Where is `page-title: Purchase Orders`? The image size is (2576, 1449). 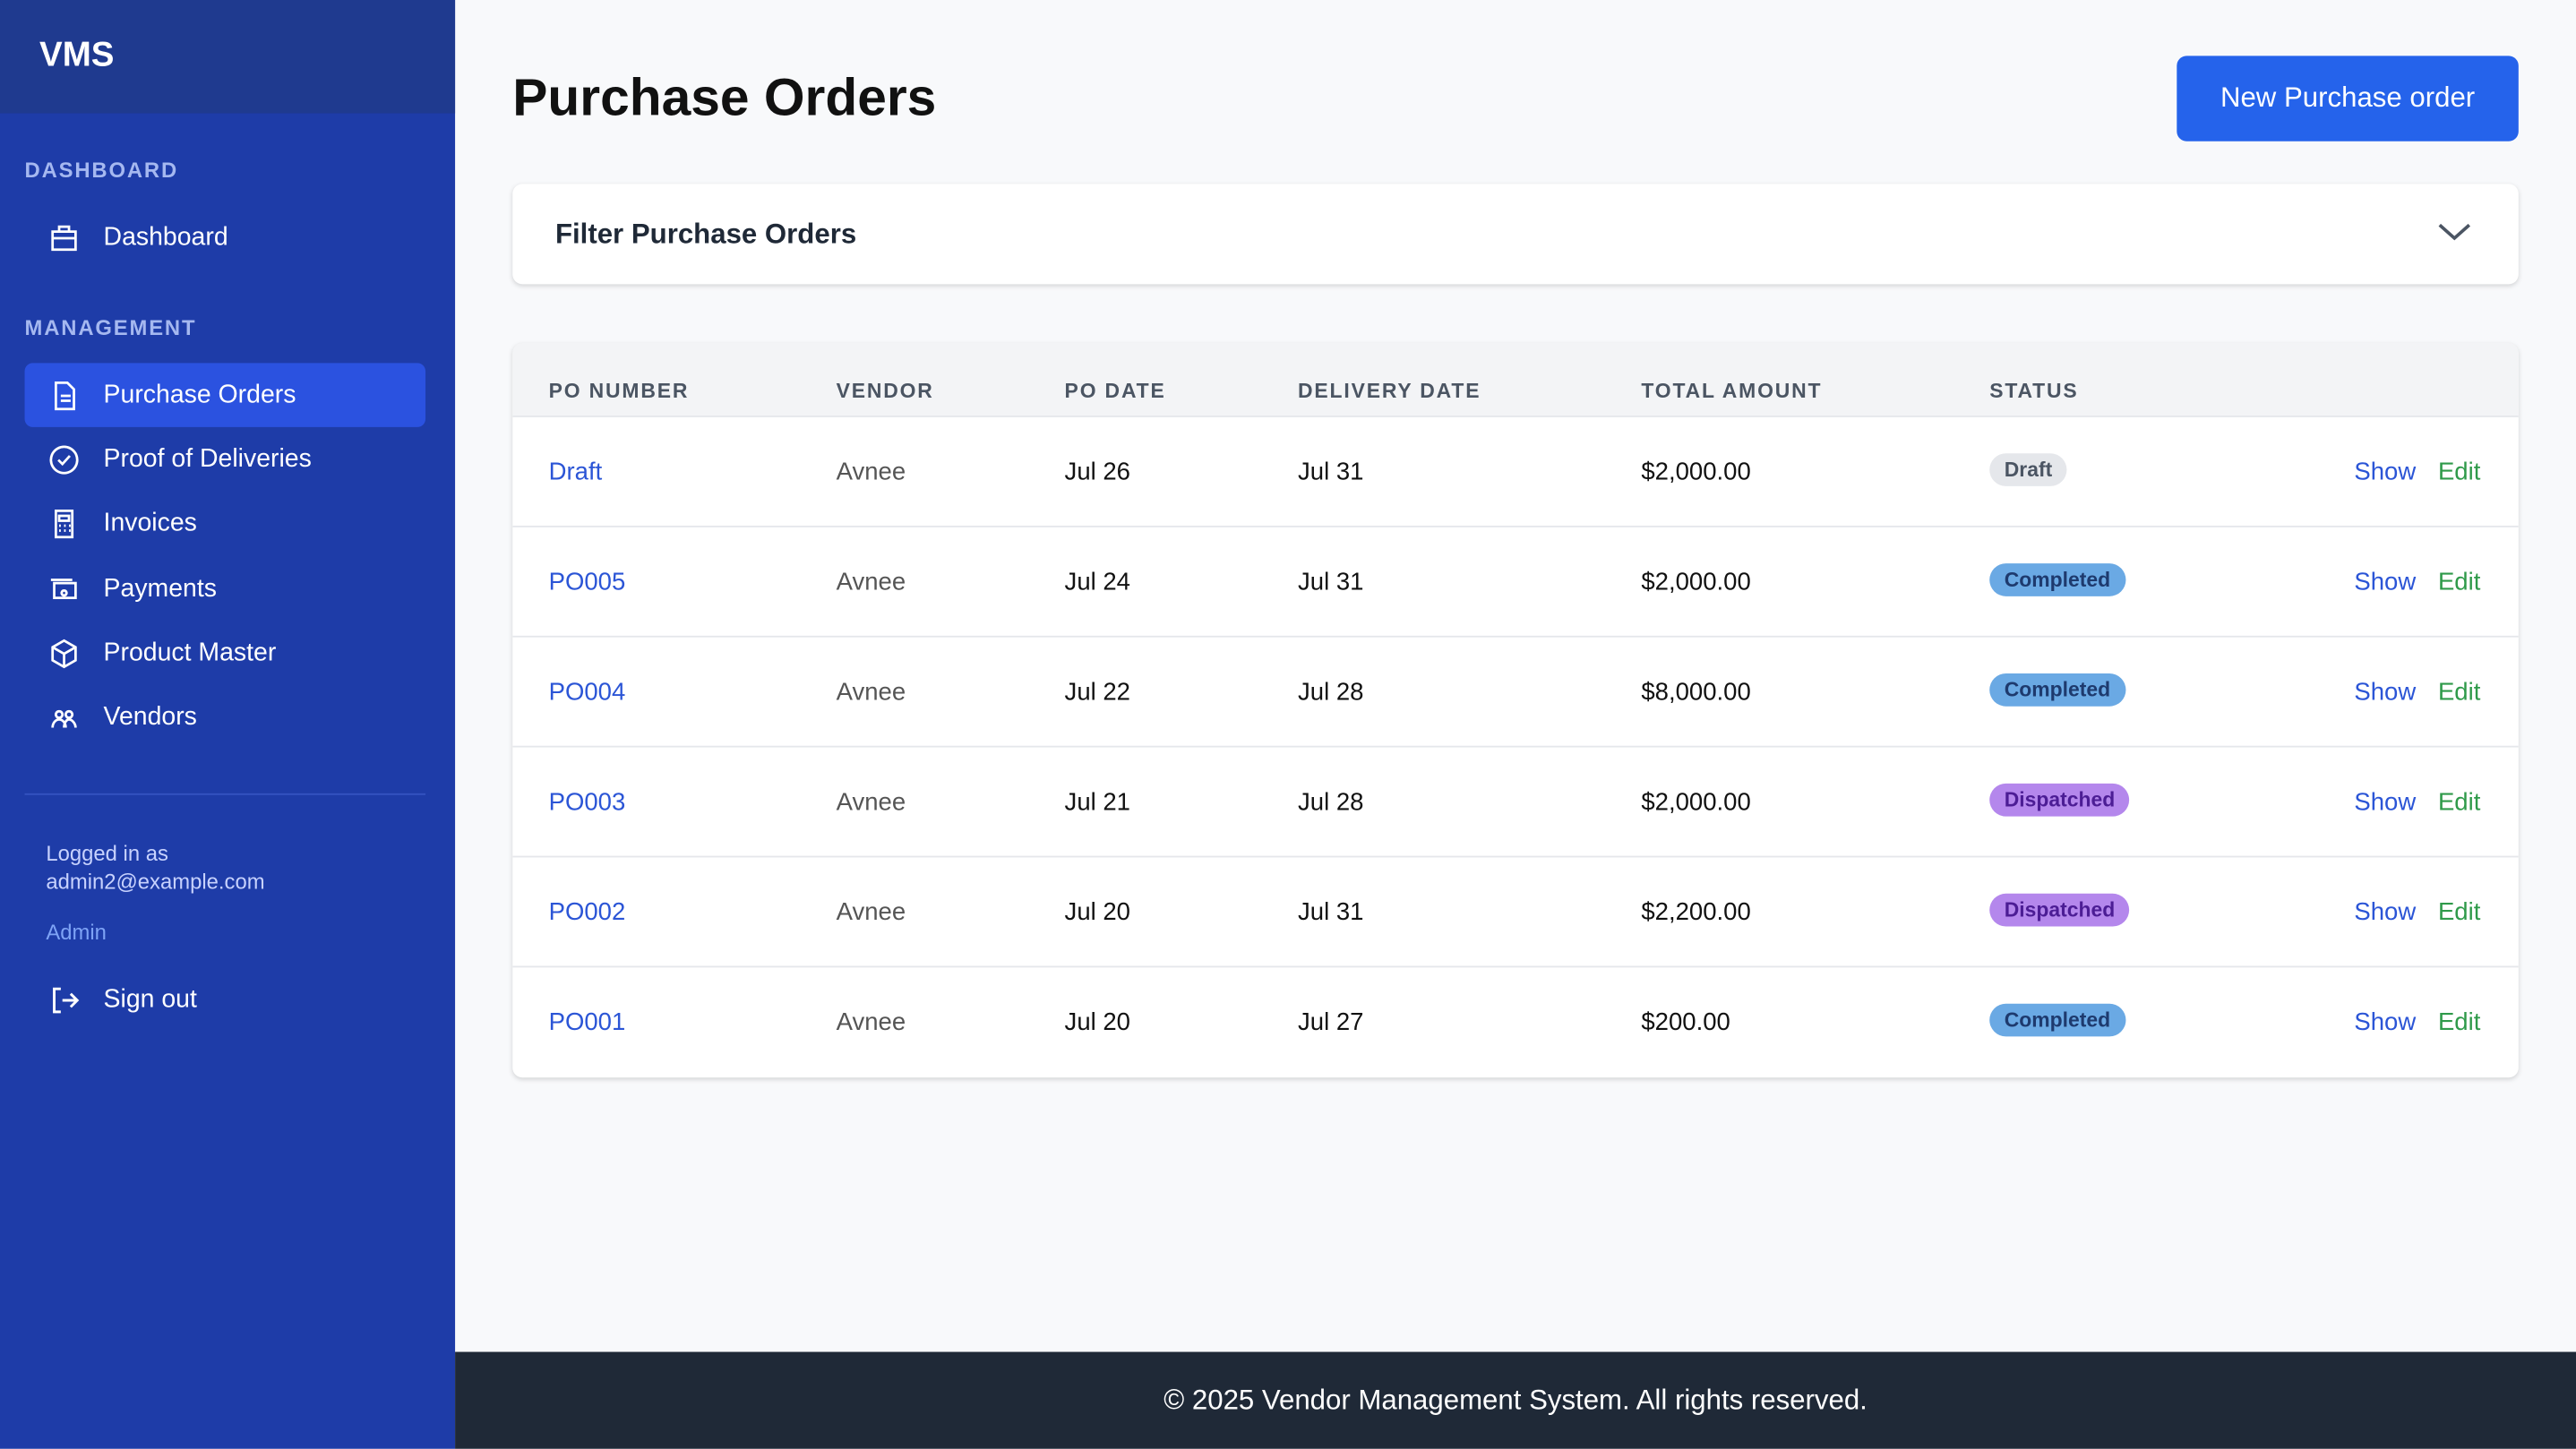
page-title: Purchase Orders is located at coordinates (724, 97).